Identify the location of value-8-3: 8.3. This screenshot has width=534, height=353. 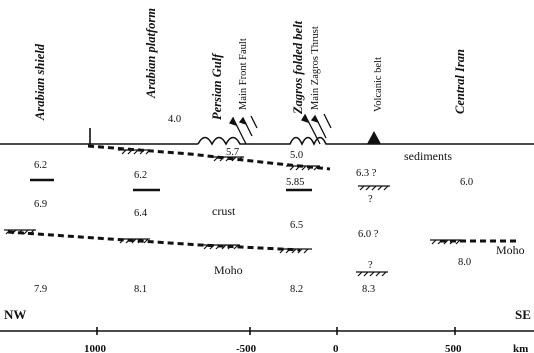
(368, 289).